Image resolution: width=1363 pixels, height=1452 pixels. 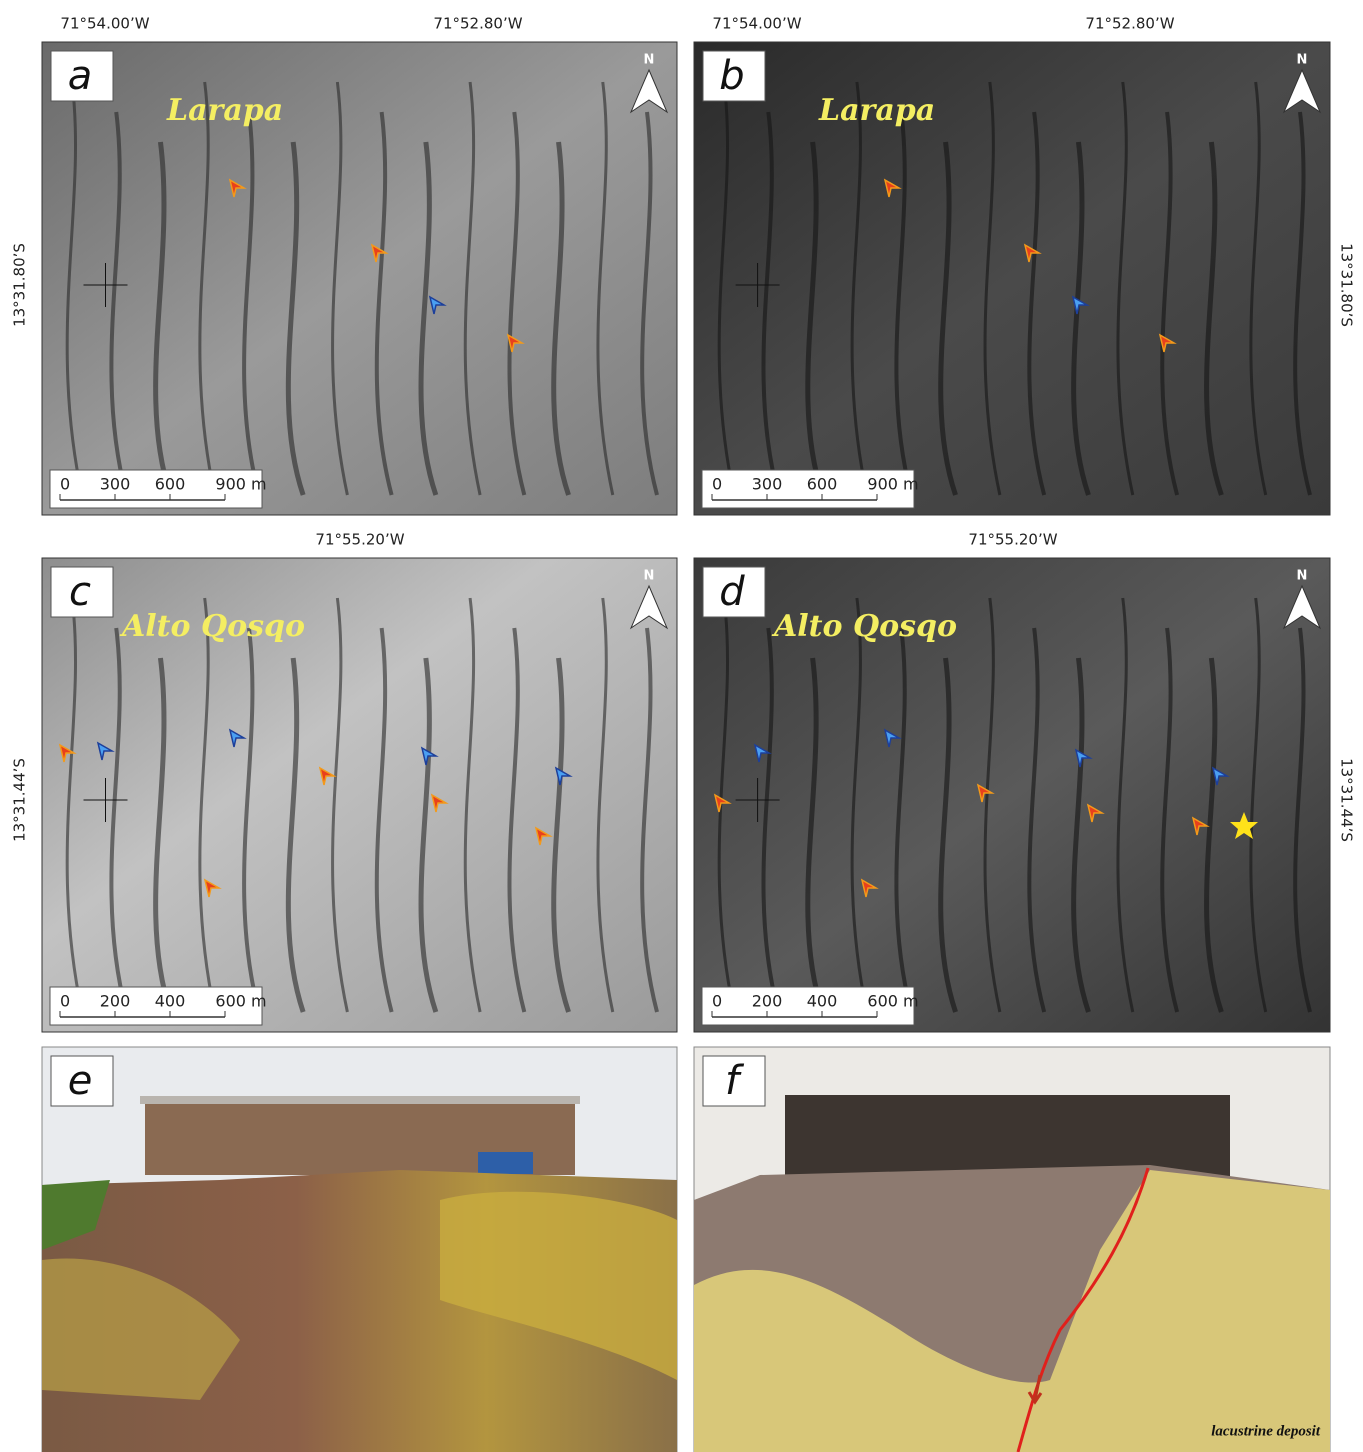 I want to click on panel-letter: e, so click(x=80, y=1081).